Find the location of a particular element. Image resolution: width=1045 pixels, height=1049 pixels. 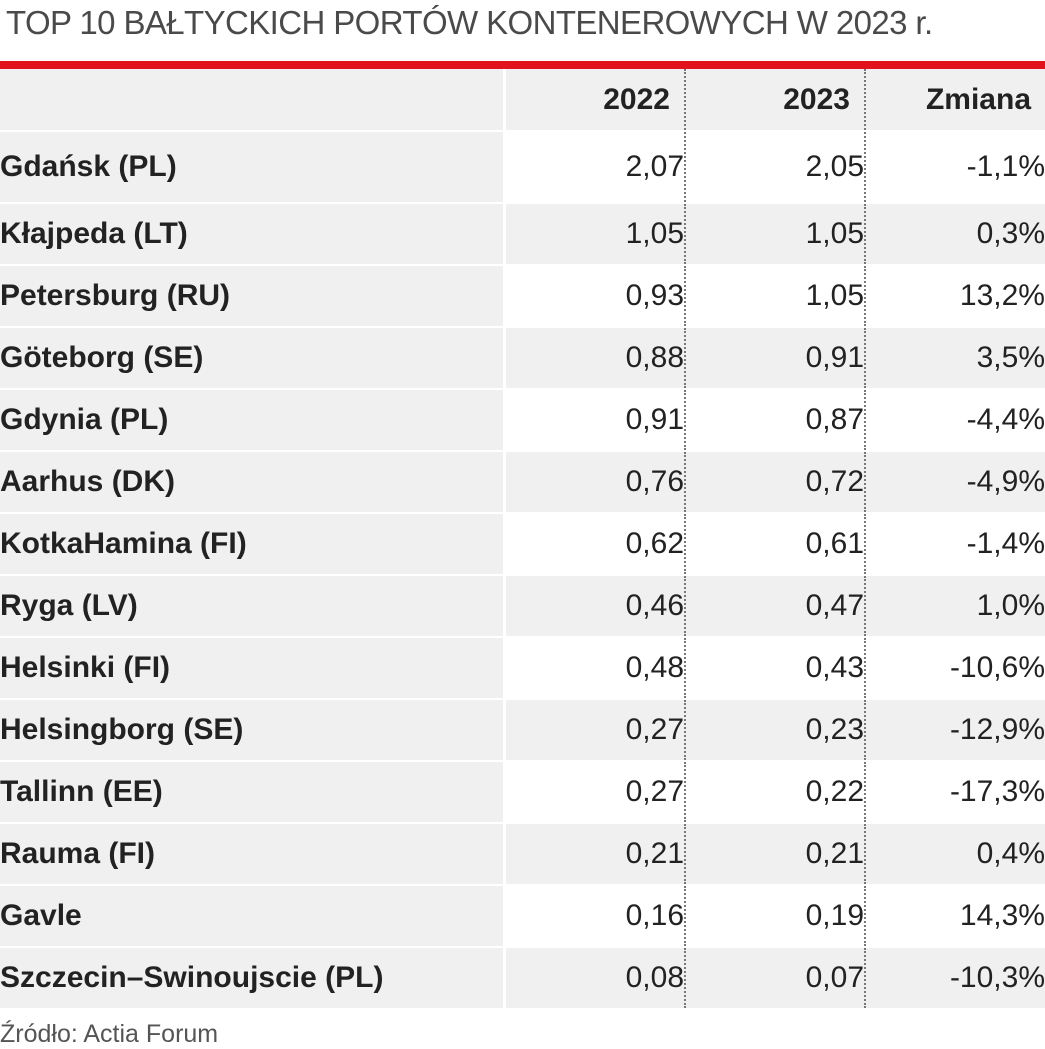

table-row: Gdynia (PL) 0,91 0,87 -4,4% is located at coordinates (522, 420).